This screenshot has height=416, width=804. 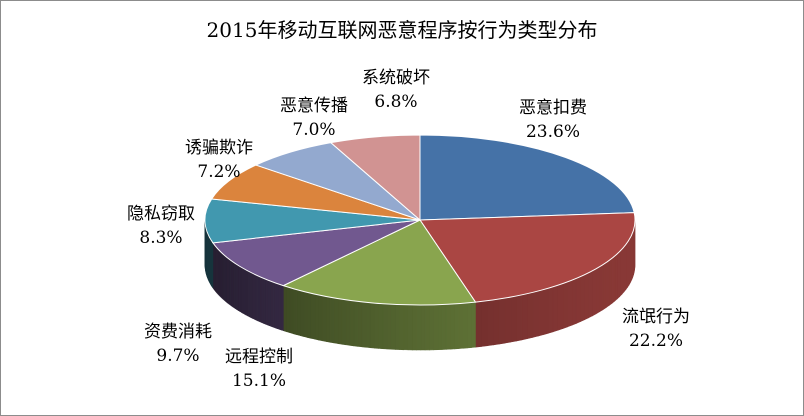 I want to click on slice-value-5: 7.2%, so click(x=218, y=172).